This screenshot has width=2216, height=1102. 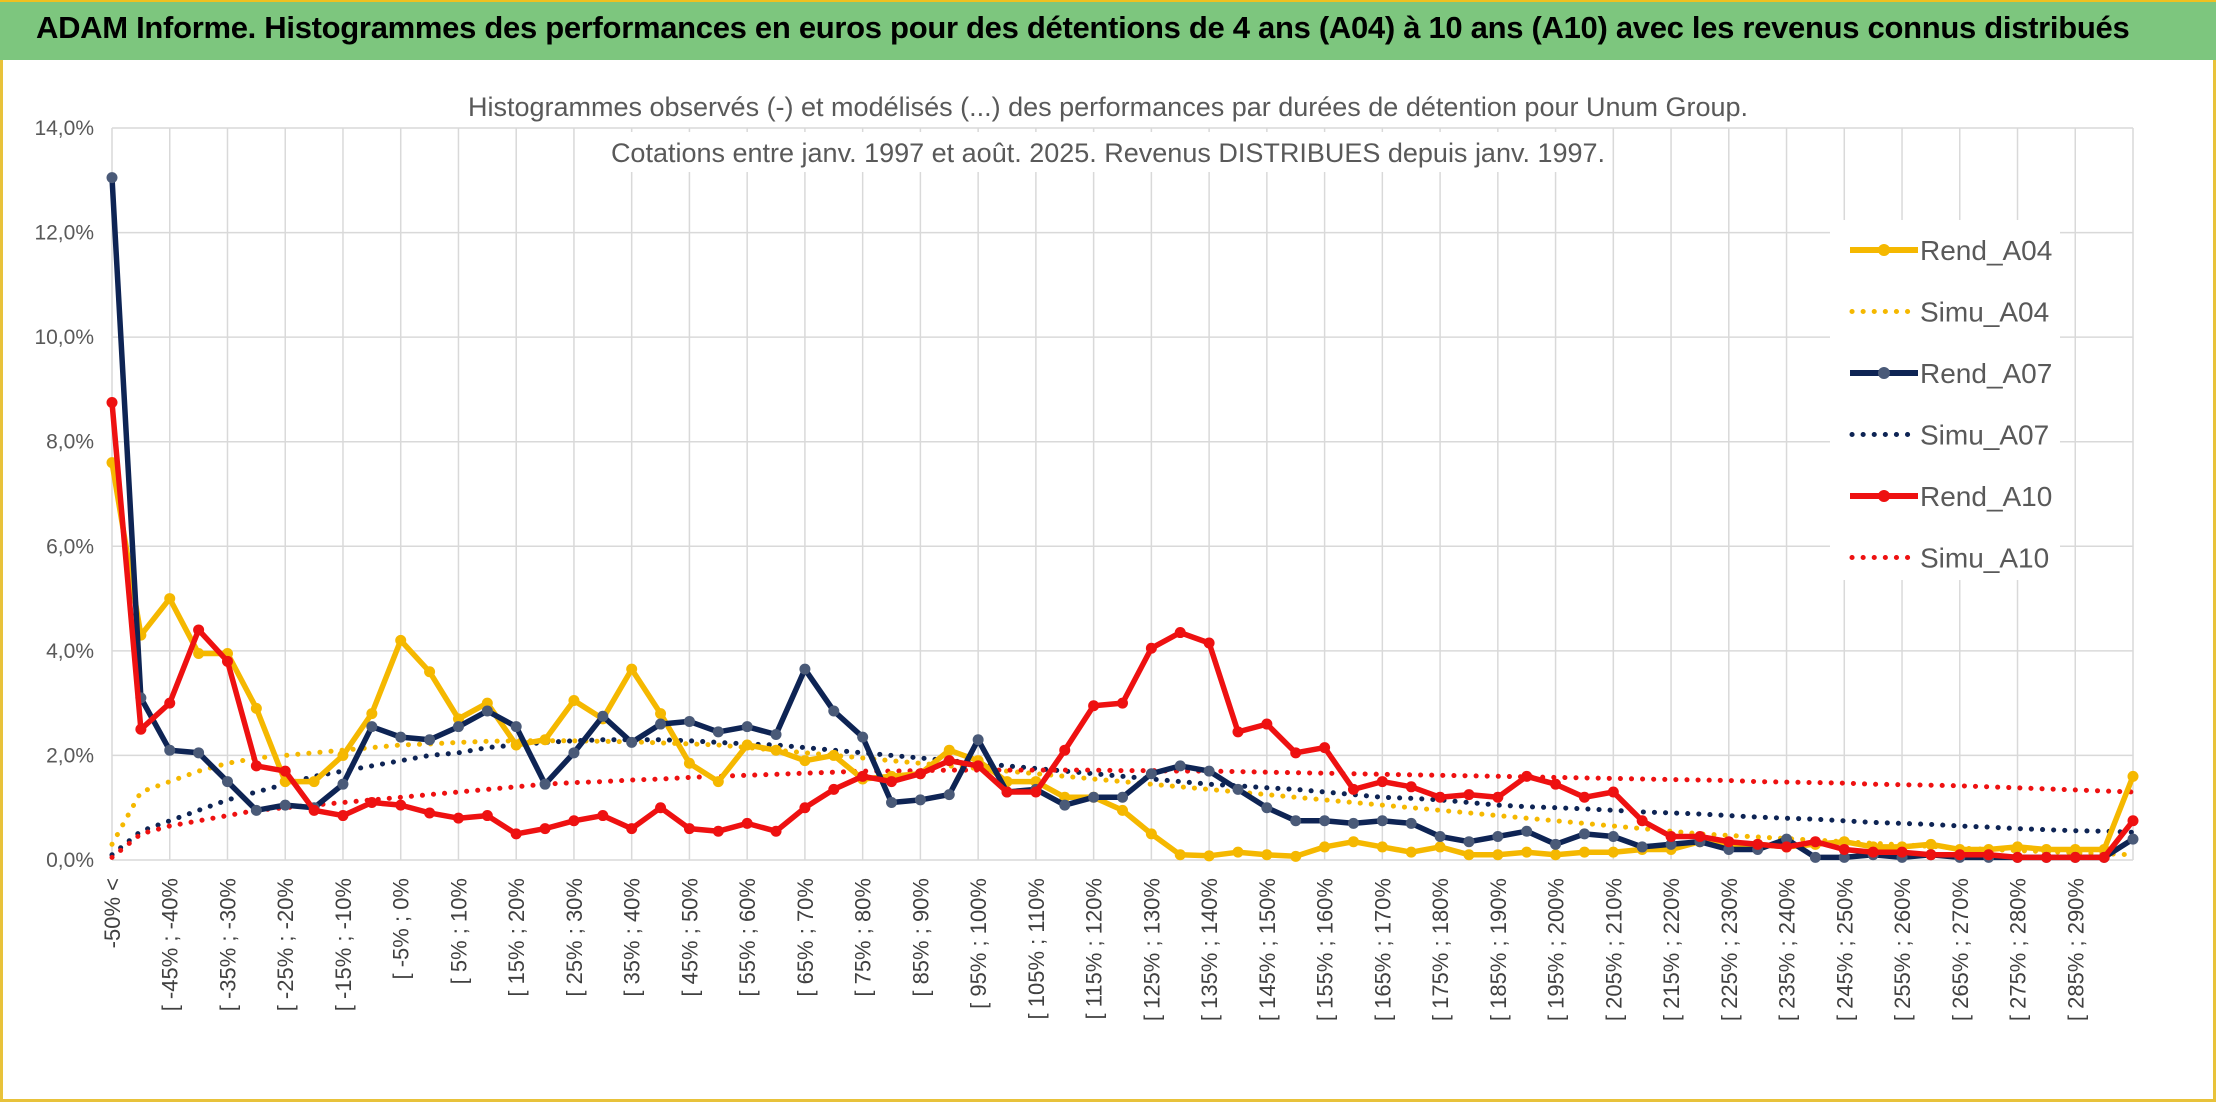 What do you see at coordinates (64, 337) in the screenshot?
I see `y-tick-label: 10,0%` at bounding box center [64, 337].